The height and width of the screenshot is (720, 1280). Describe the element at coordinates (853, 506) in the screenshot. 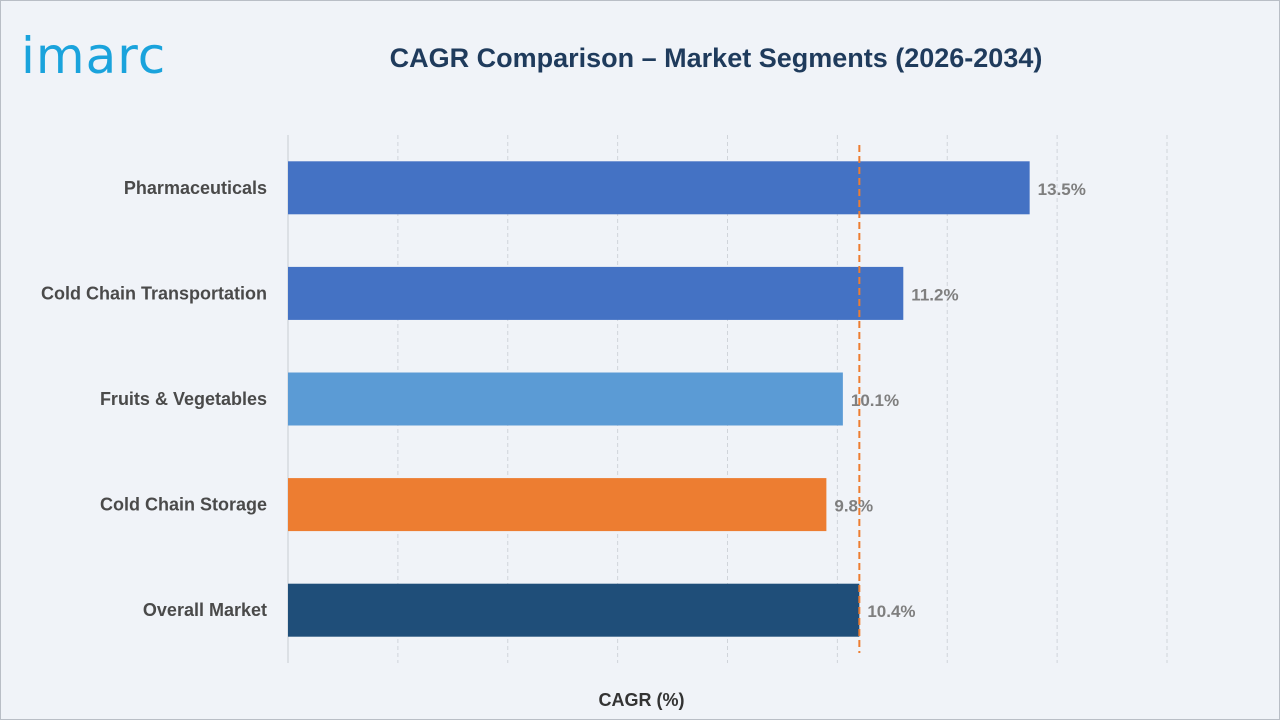

I see `value-label: 9.8%` at that location.